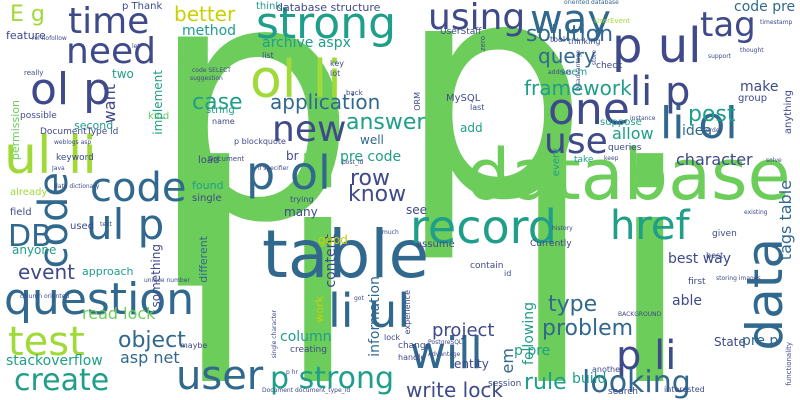  What do you see at coordinates (578, 88) in the screenshot?
I see `word-framework: framework` at bounding box center [578, 88].